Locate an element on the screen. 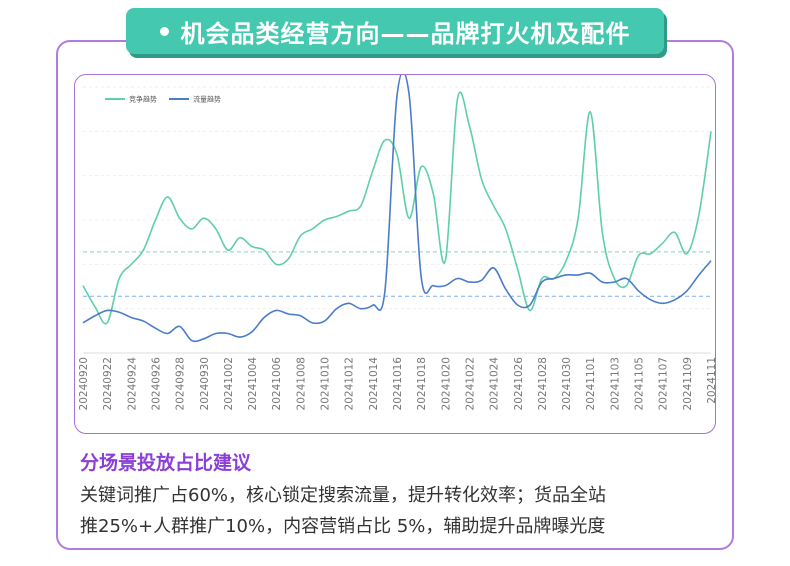 The image size is (790, 566). x-tick-label: 20241010 is located at coordinates (326, 383).